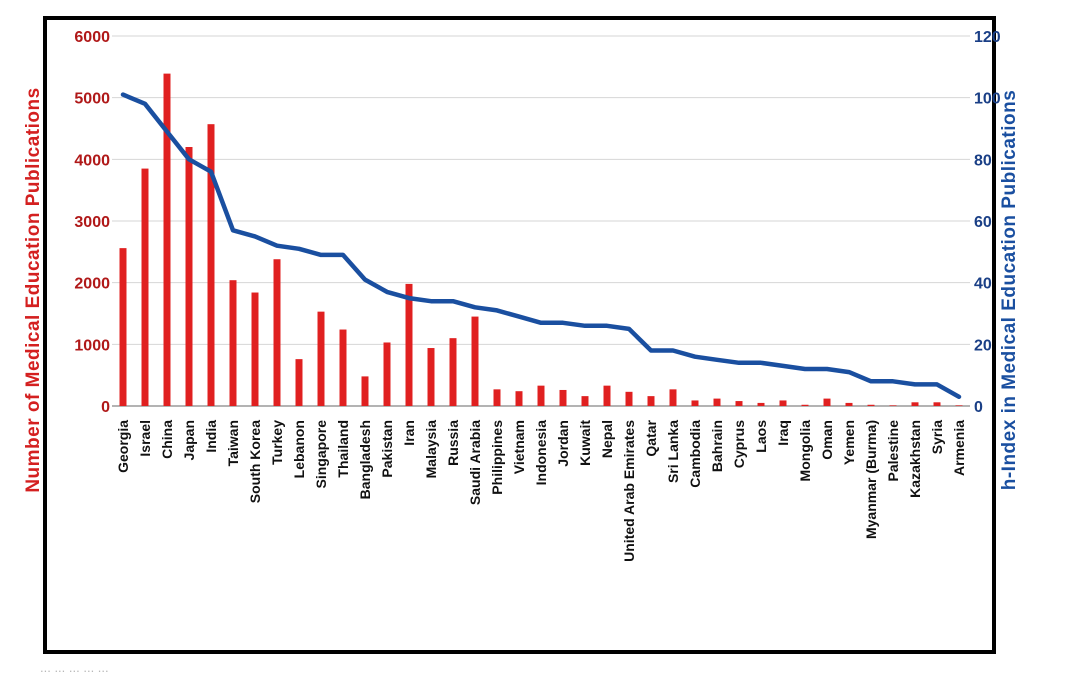 The height and width of the screenshot is (675, 1069). I want to click on left-tick-label: 5000, so click(92, 99).